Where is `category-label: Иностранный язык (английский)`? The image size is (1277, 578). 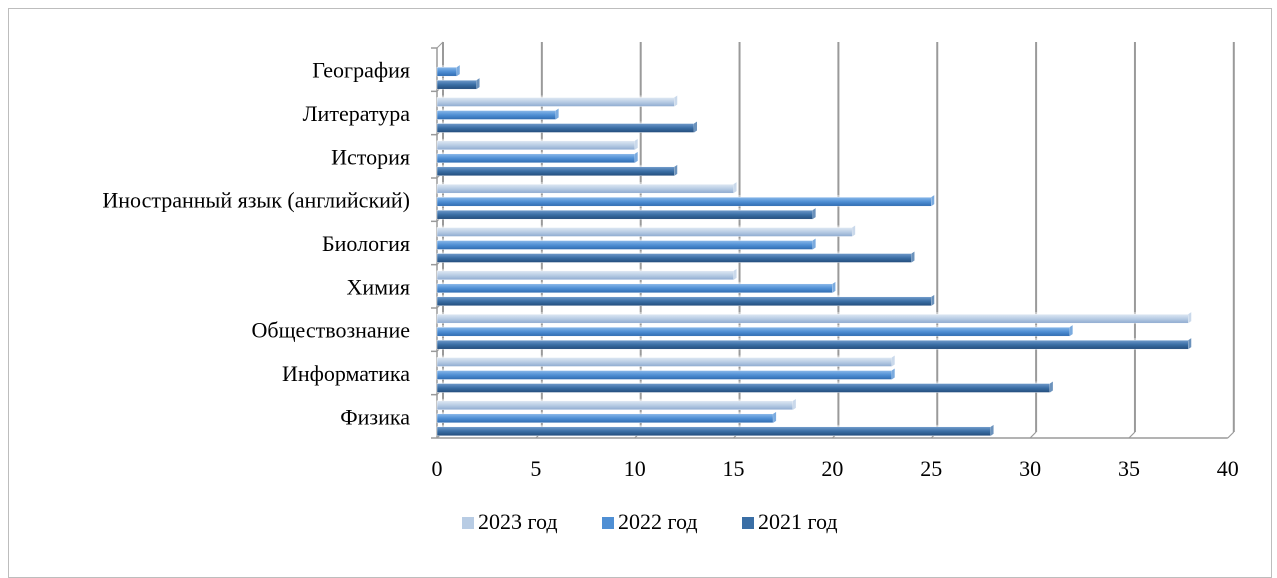 category-label: Иностранный язык (английский) is located at coordinates (256, 200).